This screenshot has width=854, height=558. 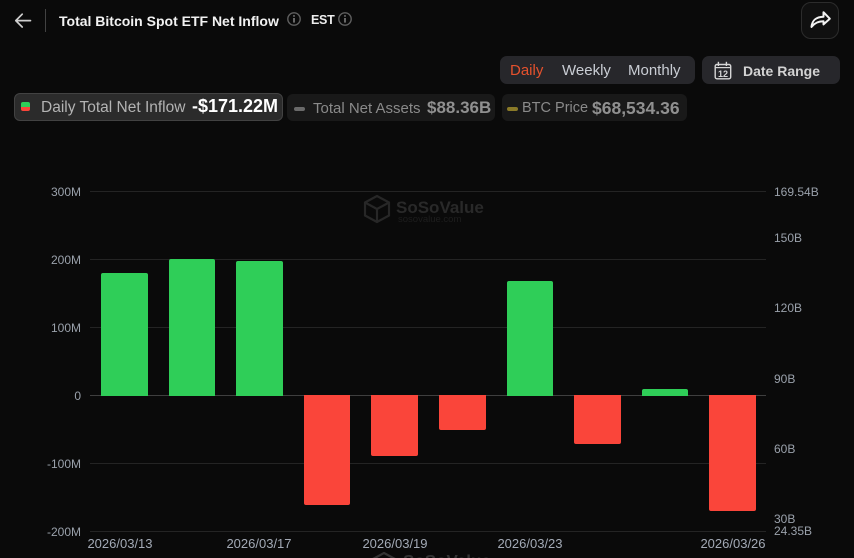 I want to click on svg-text: 12, so click(x=723, y=74).